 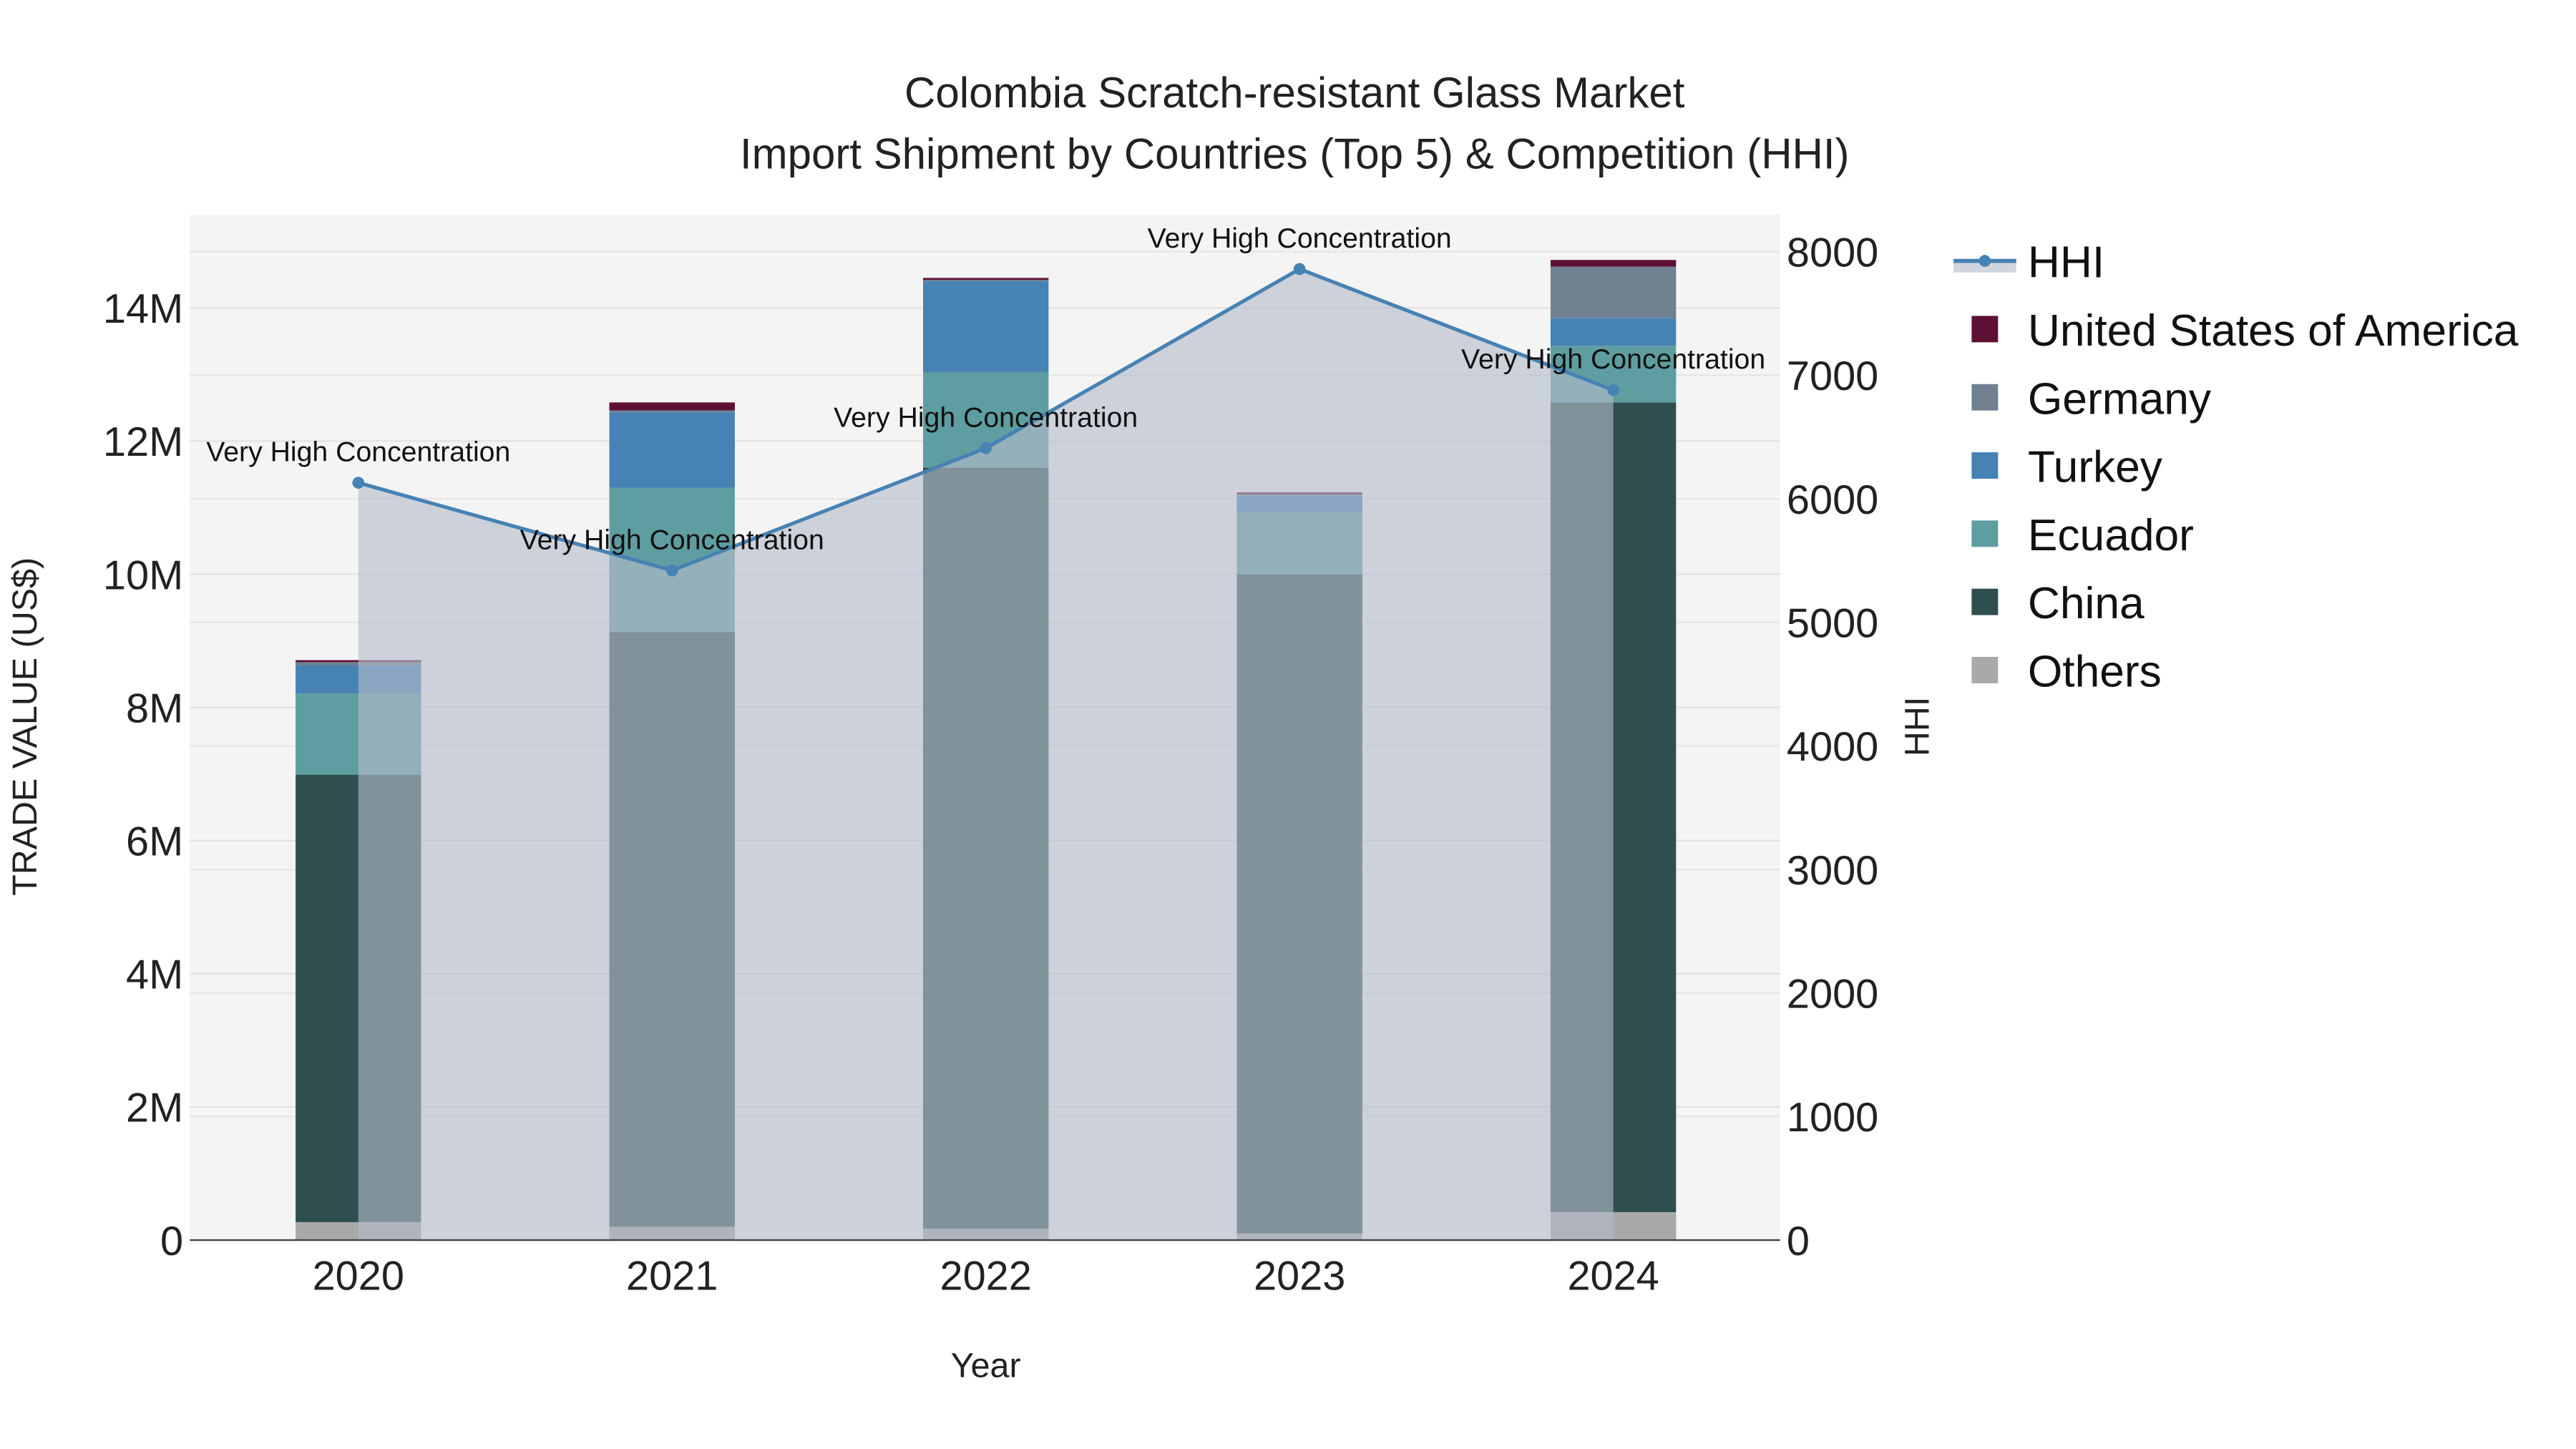 What do you see at coordinates (154, 708) in the screenshot?
I see `y-tick-label: 8M` at bounding box center [154, 708].